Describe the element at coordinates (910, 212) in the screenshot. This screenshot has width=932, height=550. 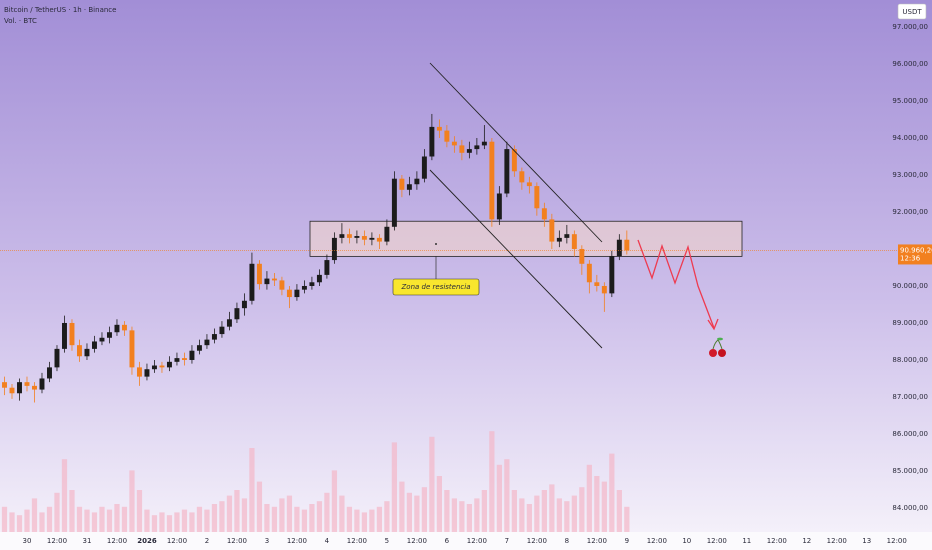
I see `y-tick-label: 92.000,00` at that location.